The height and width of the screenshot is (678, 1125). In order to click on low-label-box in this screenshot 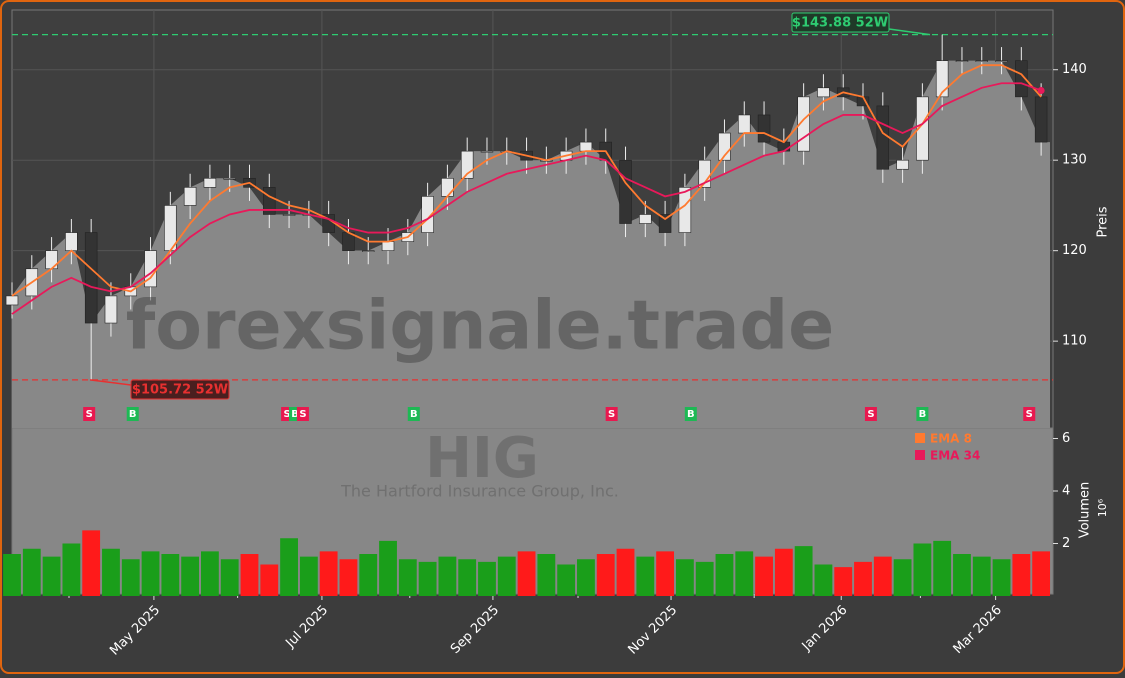, I will do `click(180, 389)`.